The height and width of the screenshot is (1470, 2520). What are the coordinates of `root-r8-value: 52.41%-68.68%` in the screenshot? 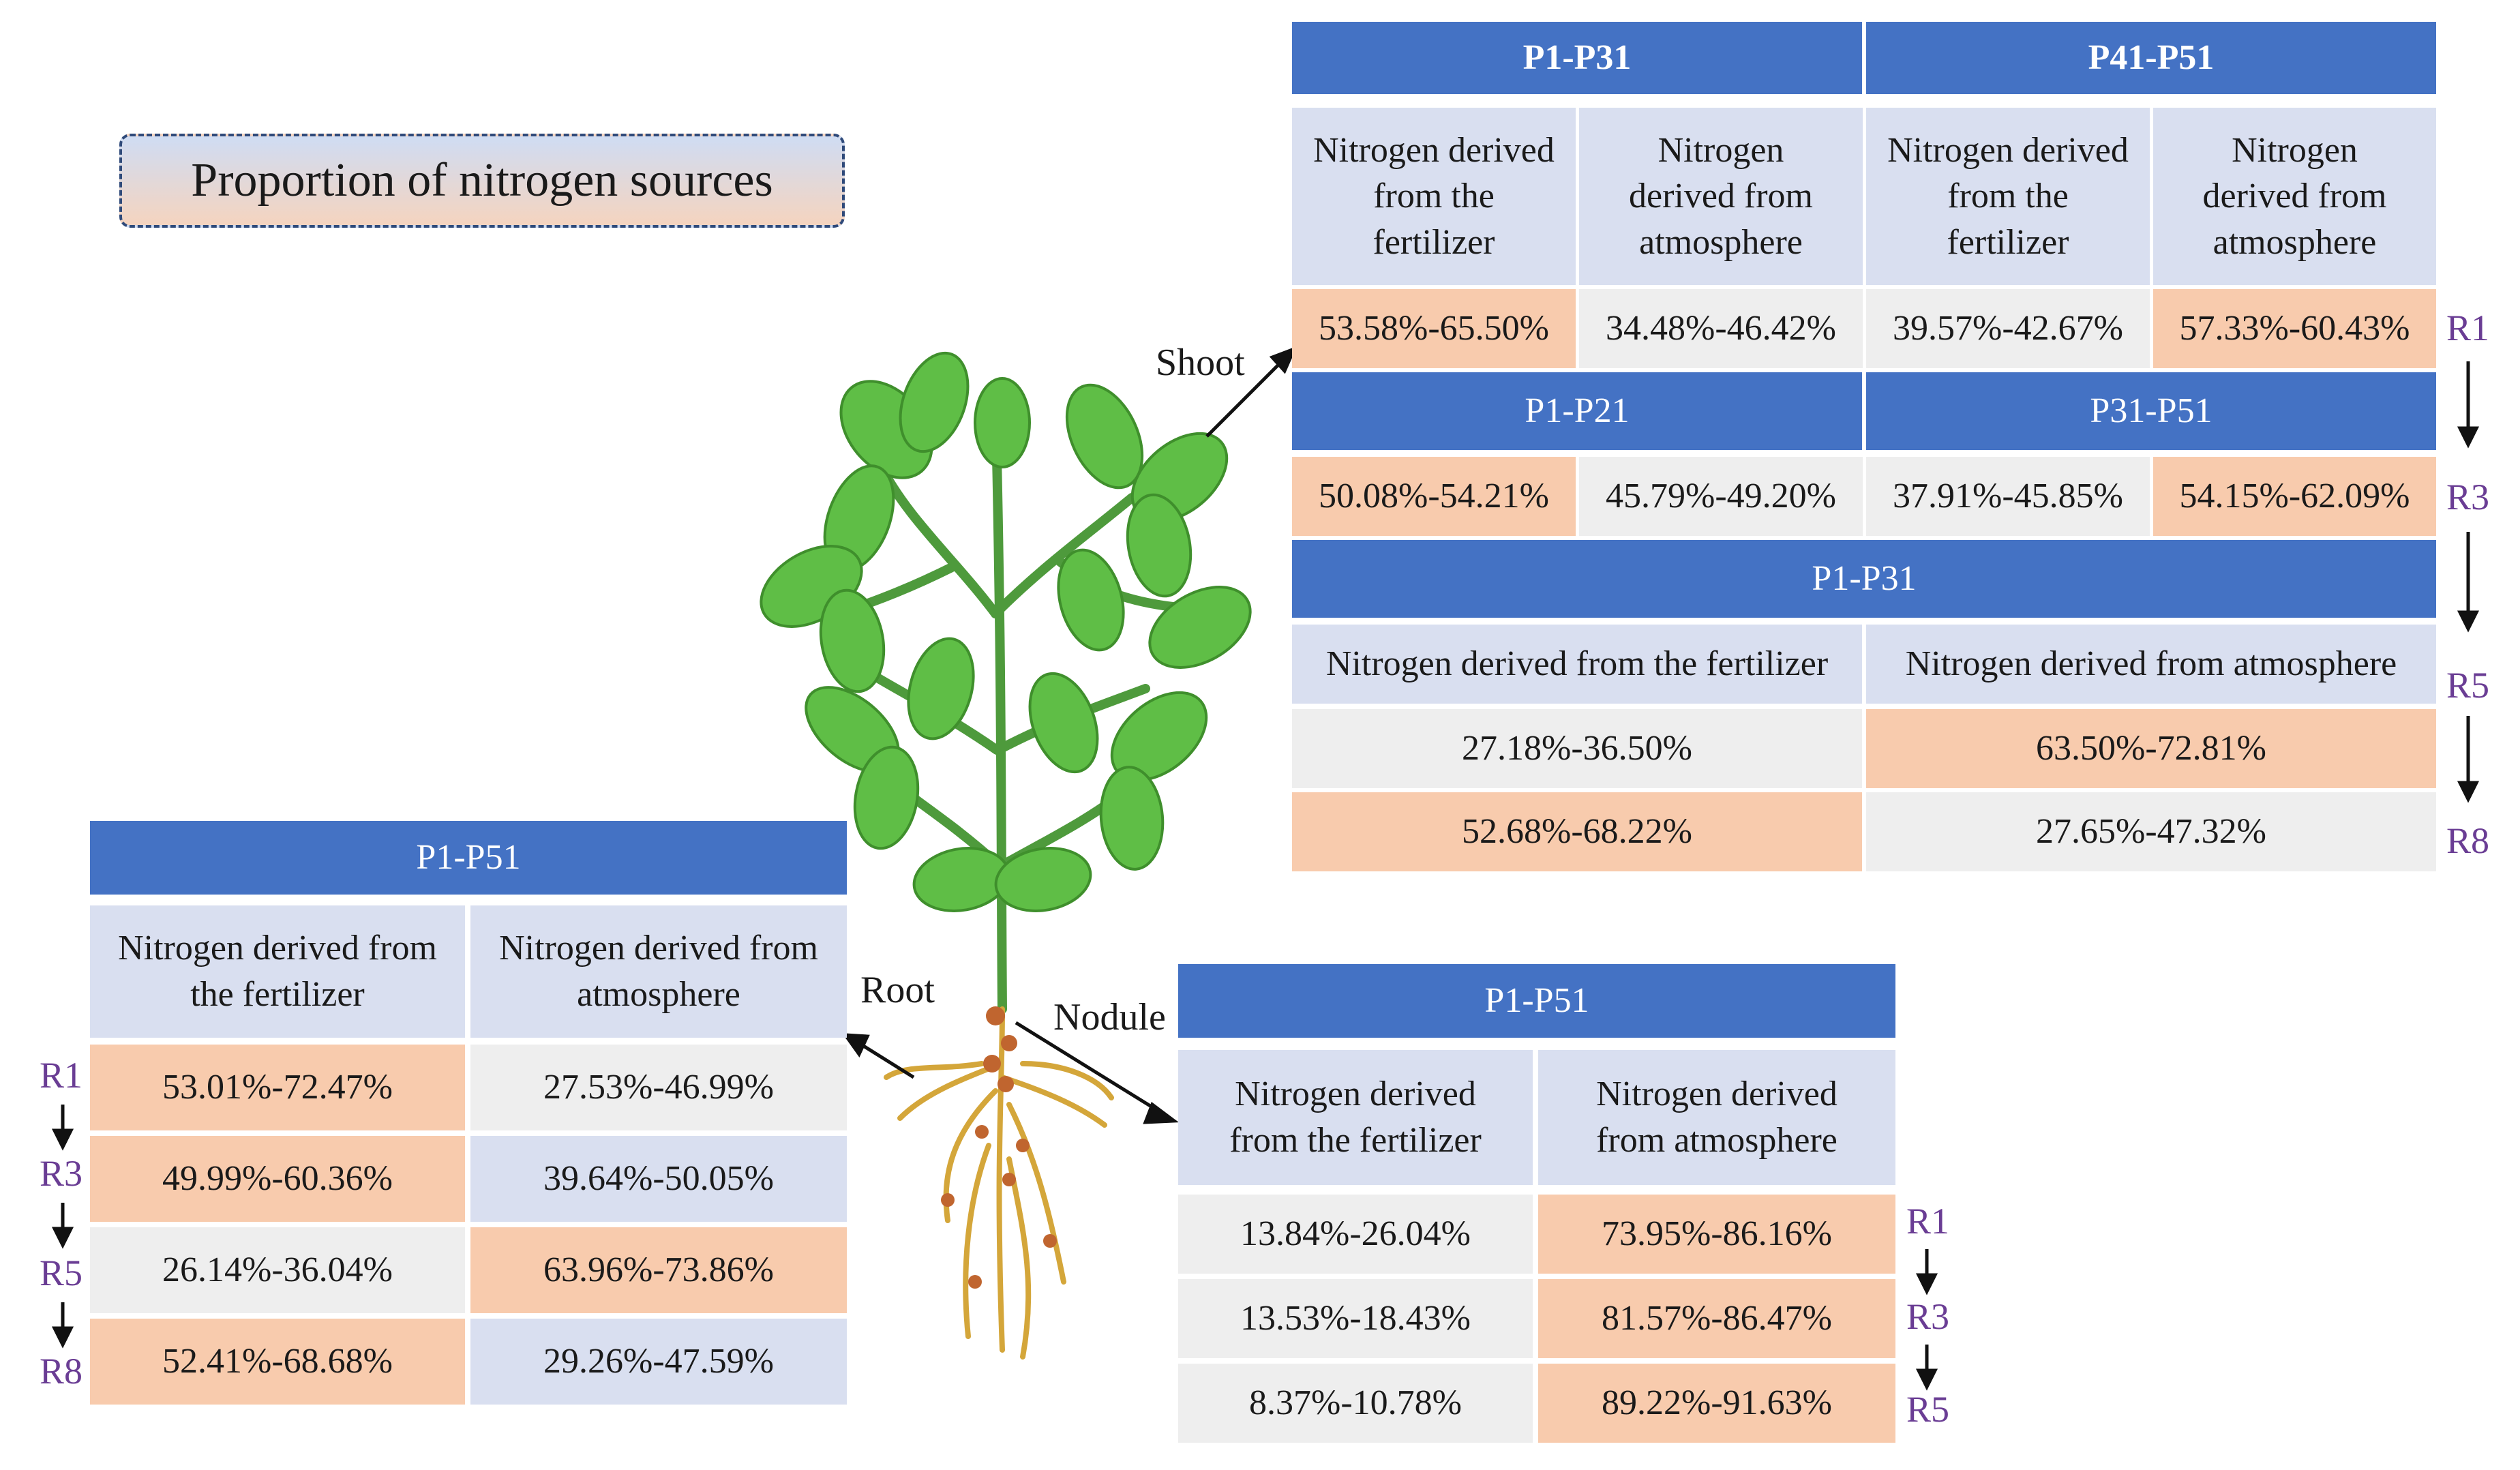 It's located at (277, 1362).